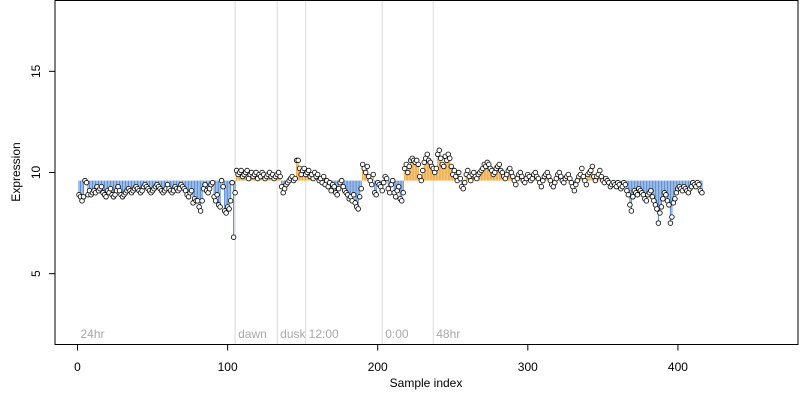 The height and width of the screenshot is (400, 800). What do you see at coordinates (293, 334) in the screenshot?
I see `annotation-label-2: dusk` at bounding box center [293, 334].